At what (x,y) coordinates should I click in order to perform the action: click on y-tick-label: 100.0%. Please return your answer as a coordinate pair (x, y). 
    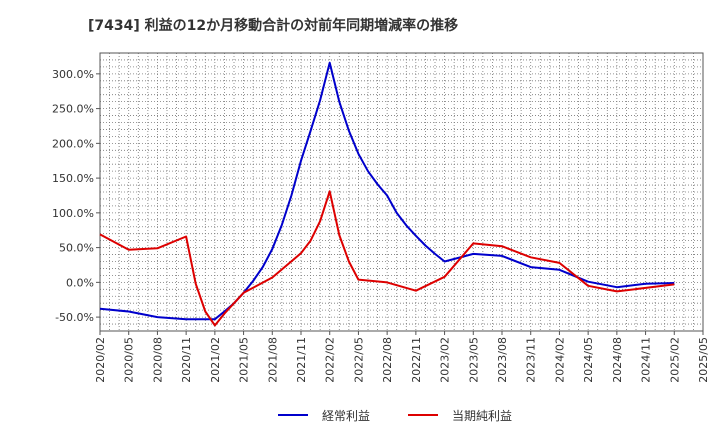
    Looking at the image, I should click on (73, 213).